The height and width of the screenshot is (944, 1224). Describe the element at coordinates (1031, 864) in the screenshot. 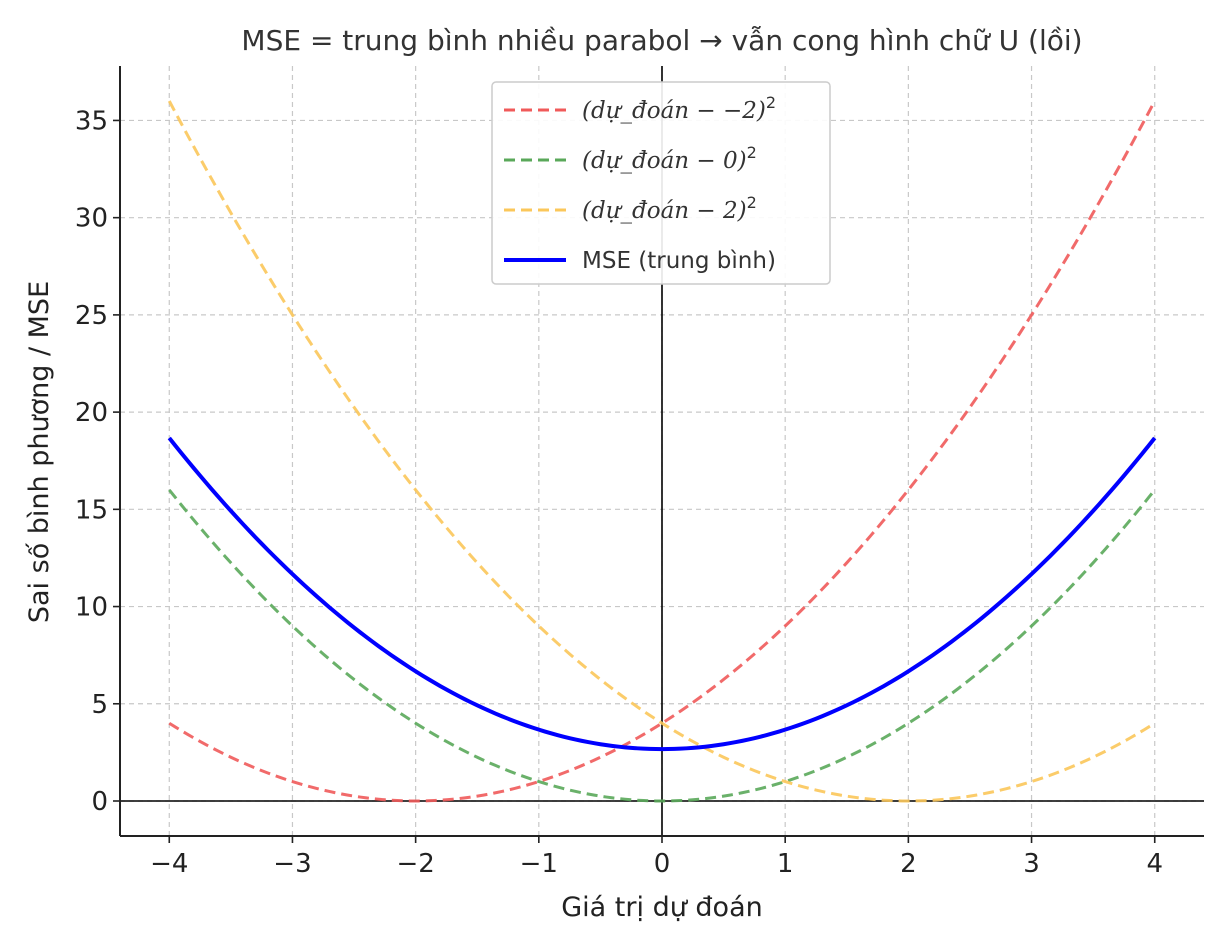

I see `x-tick-label: 3` at that location.